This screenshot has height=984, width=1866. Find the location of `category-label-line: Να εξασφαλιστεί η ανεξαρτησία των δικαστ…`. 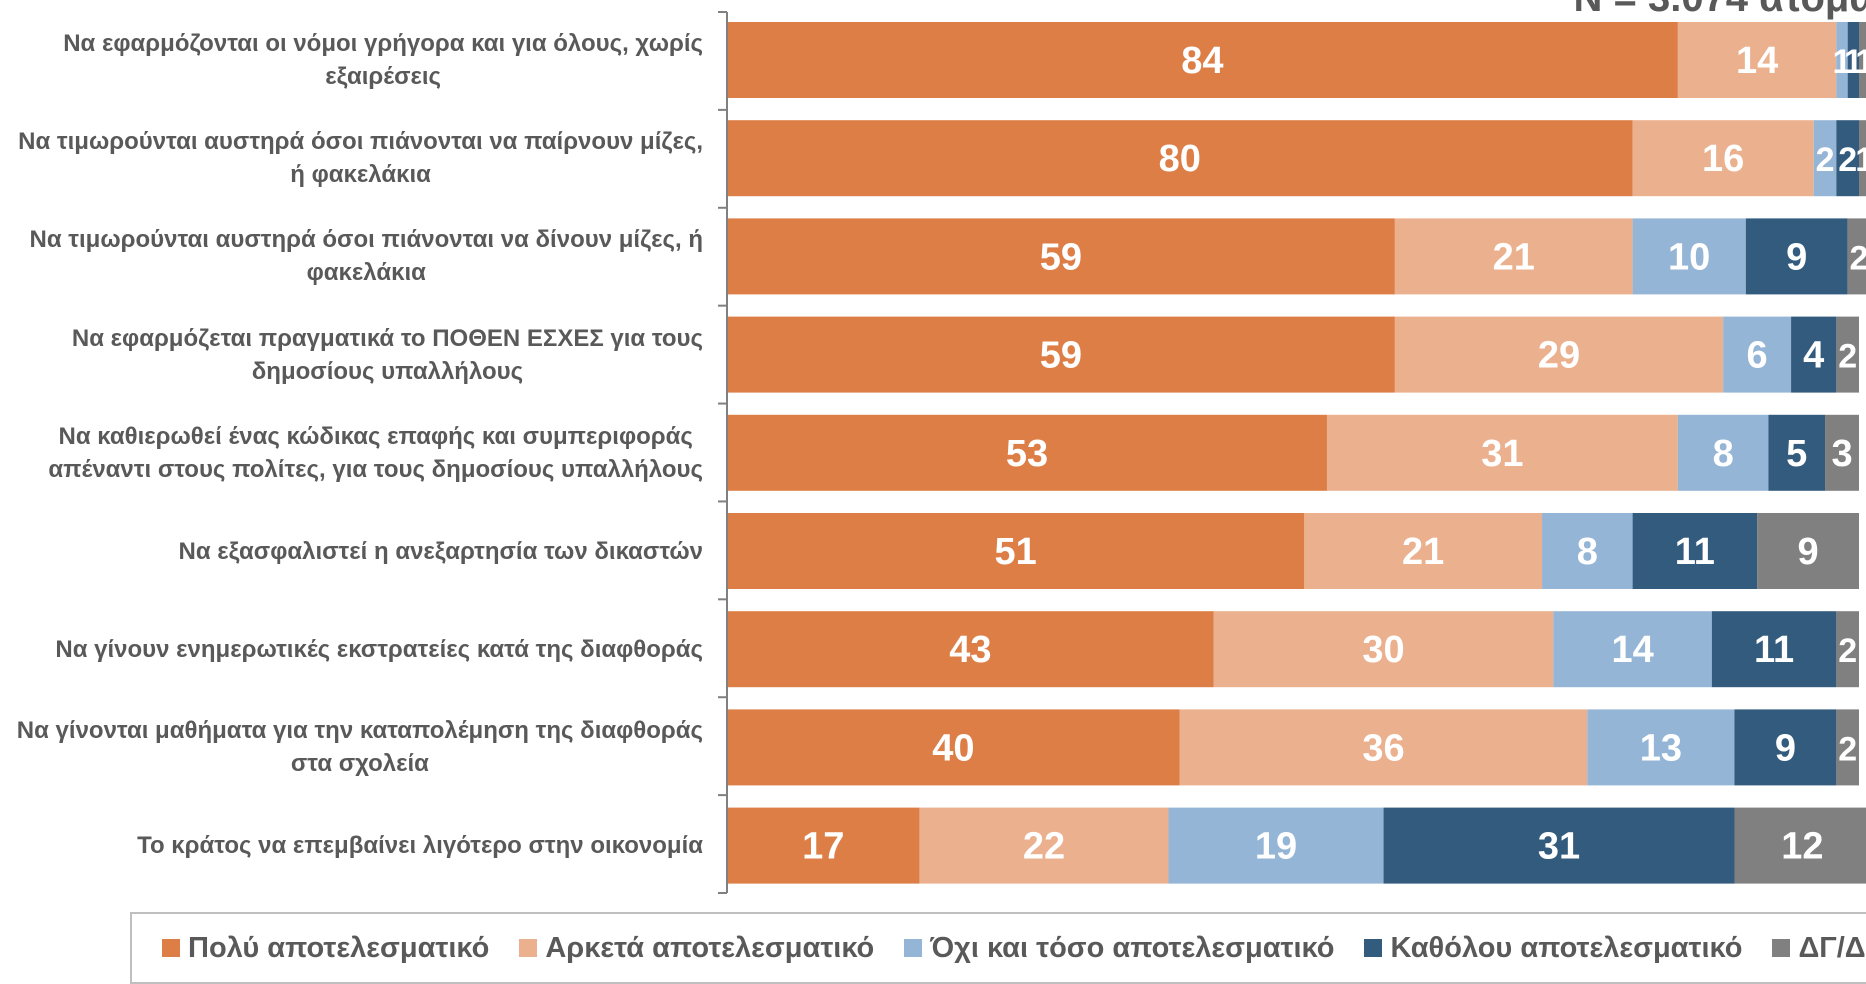

category-label-line: Να εξασφαλιστεί η ανεξαρτησία των δικαστ… is located at coordinates (440, 551).